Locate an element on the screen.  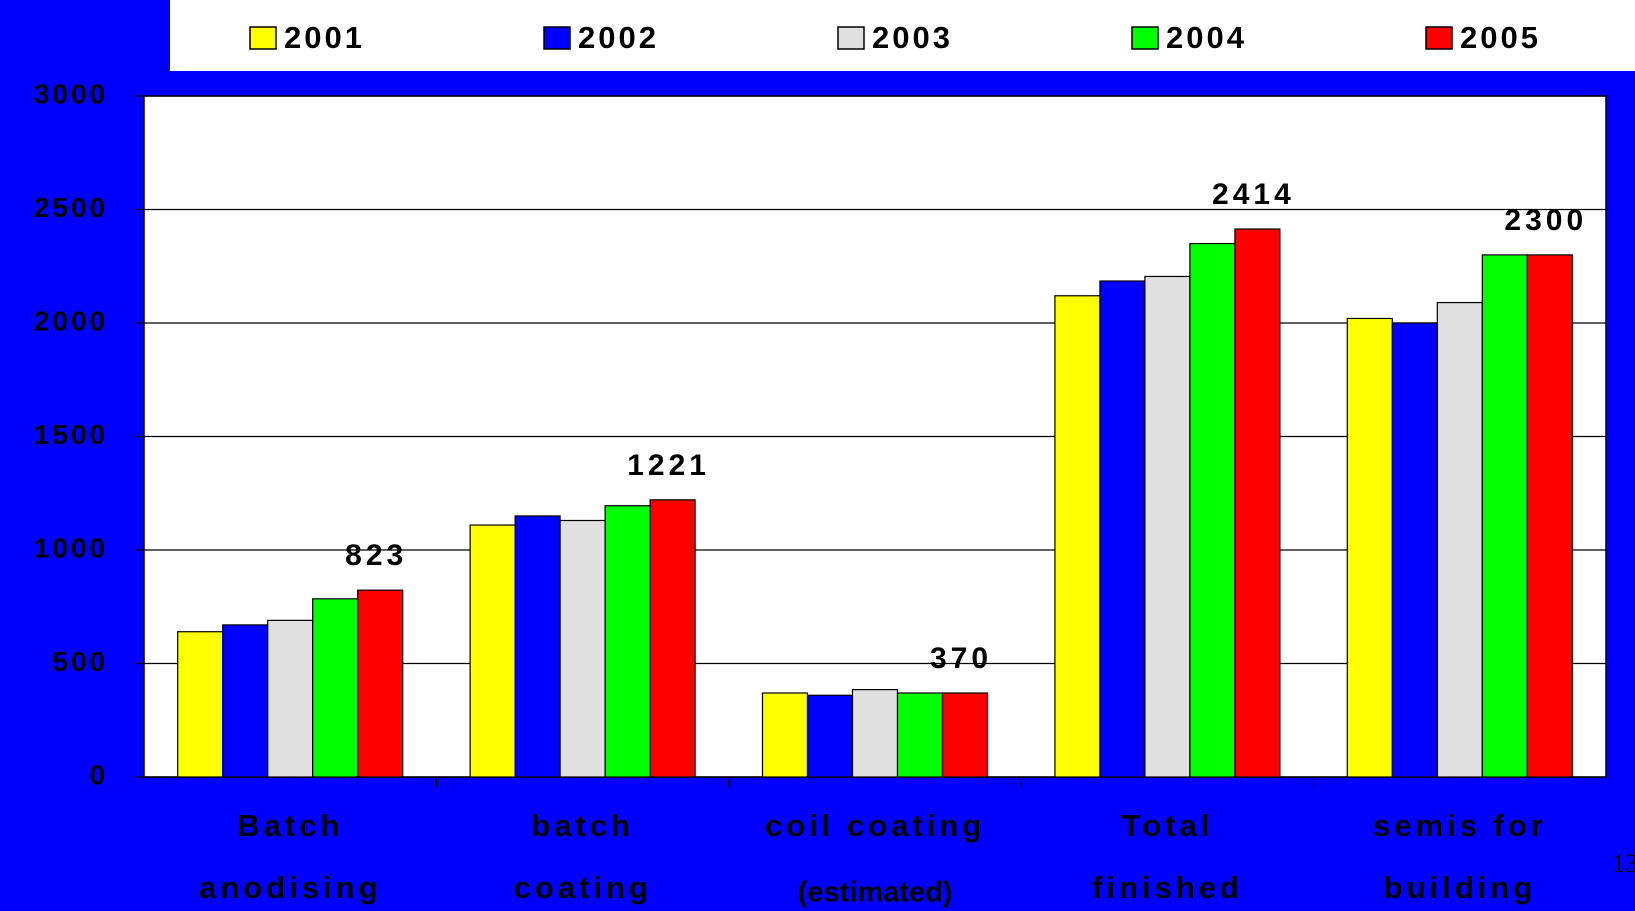
x-tick-label: anodising is located at coordinates (290, 887).